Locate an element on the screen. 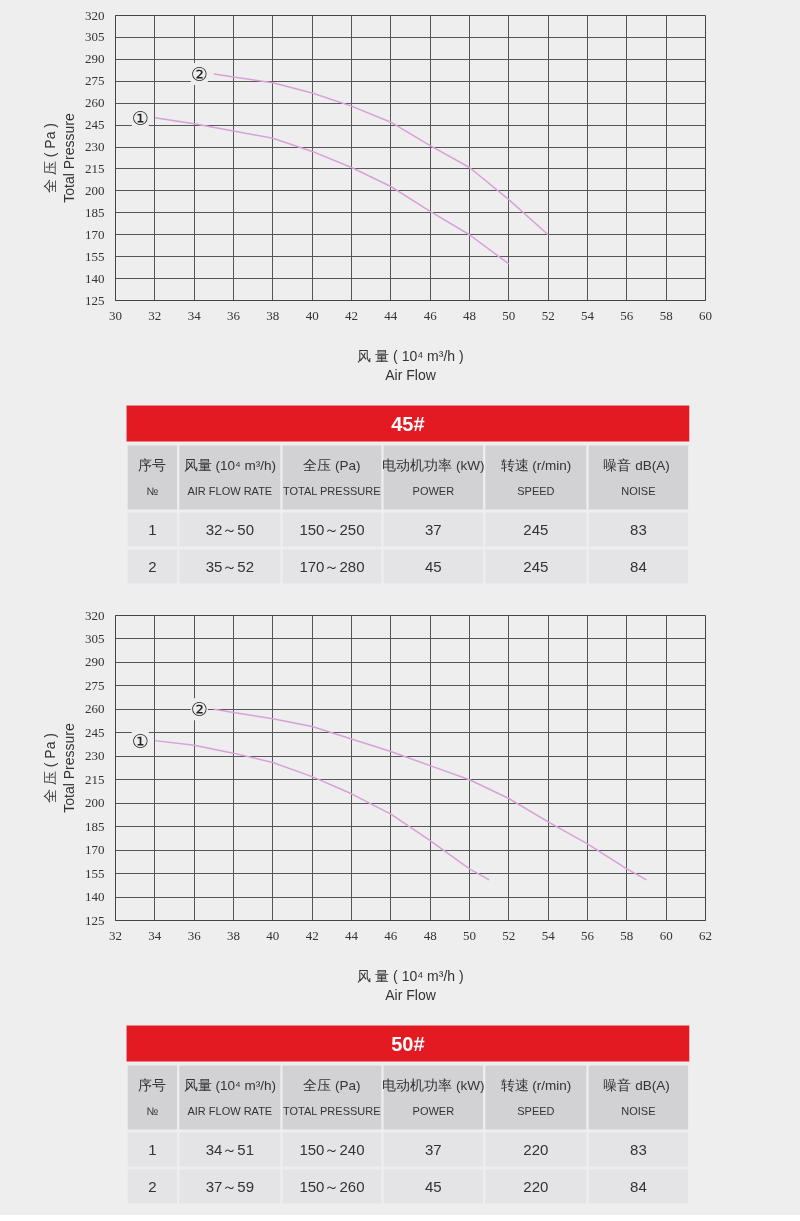 The image size is (800, 1221). x-tick-label: 62 is located at coordinates (705, 935).